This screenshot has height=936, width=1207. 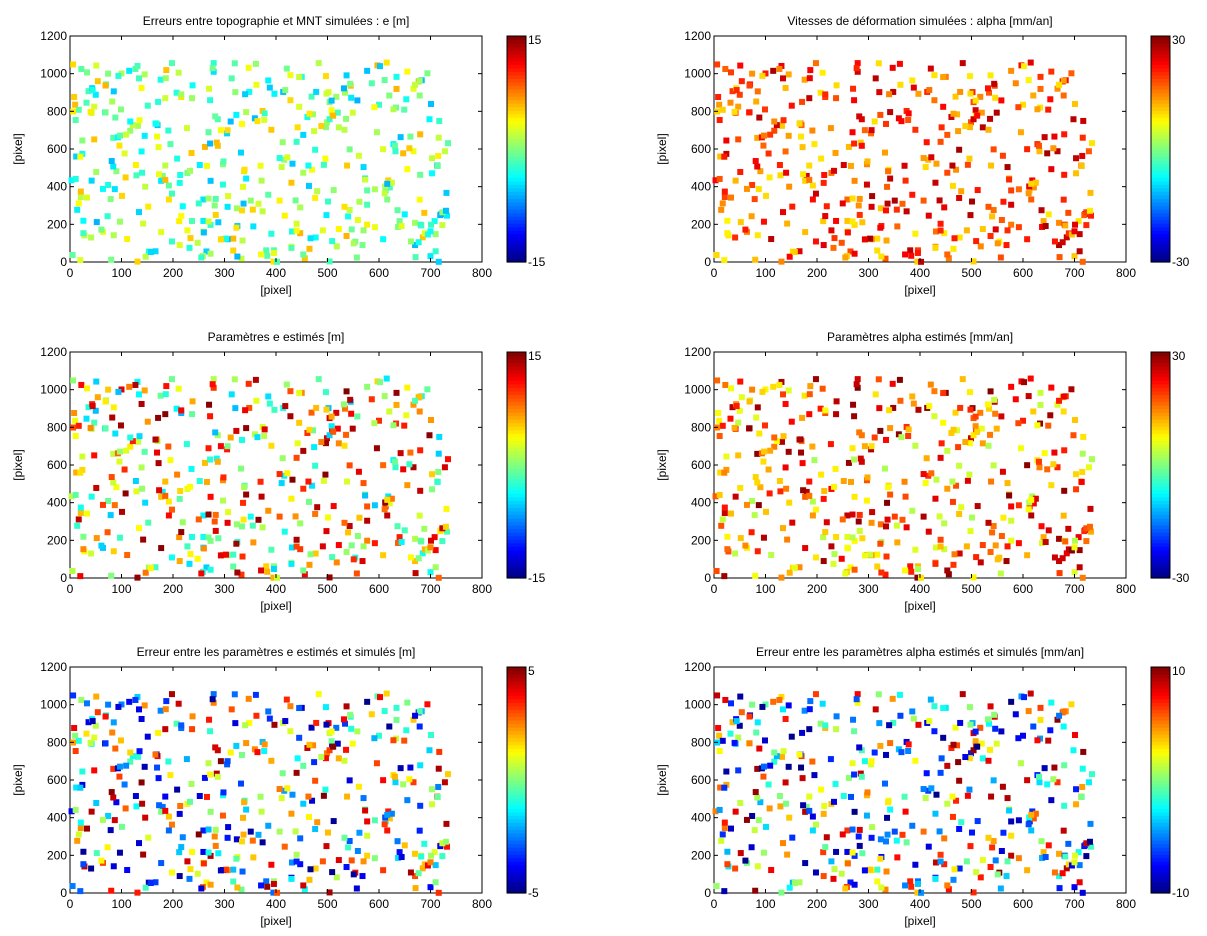 What do you see at coordinates (701, 540) in the screenshot?
I see `y-tick-label: 200` at bounding box center [701, 540].